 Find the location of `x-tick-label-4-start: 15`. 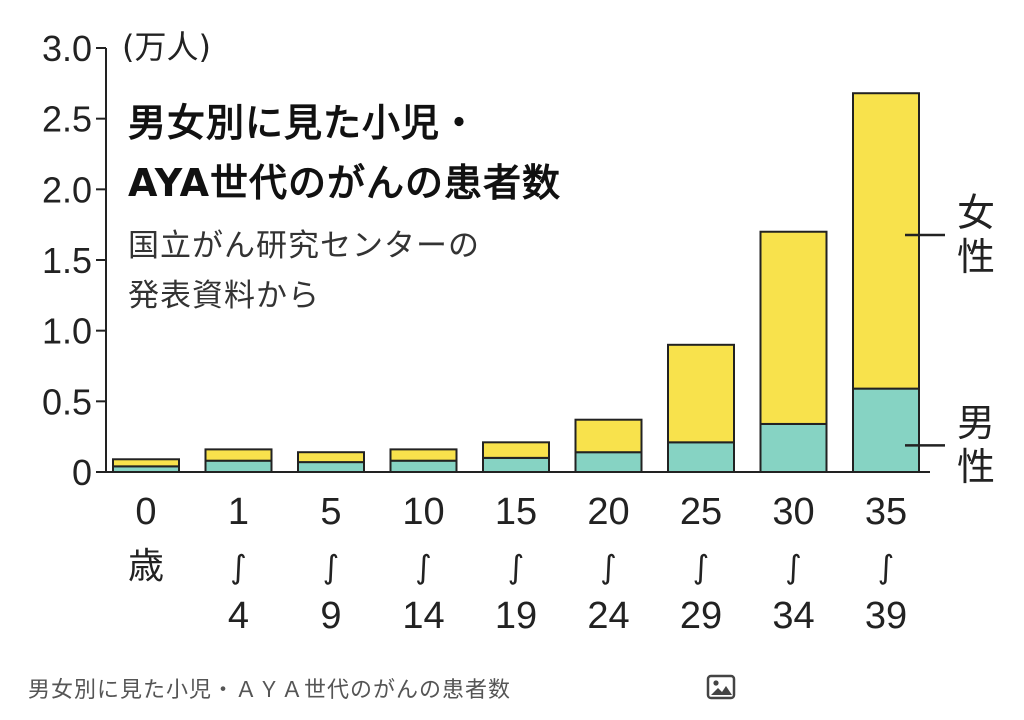

x-tick-label-4-start: 15 is located at coordinates (516, 512).